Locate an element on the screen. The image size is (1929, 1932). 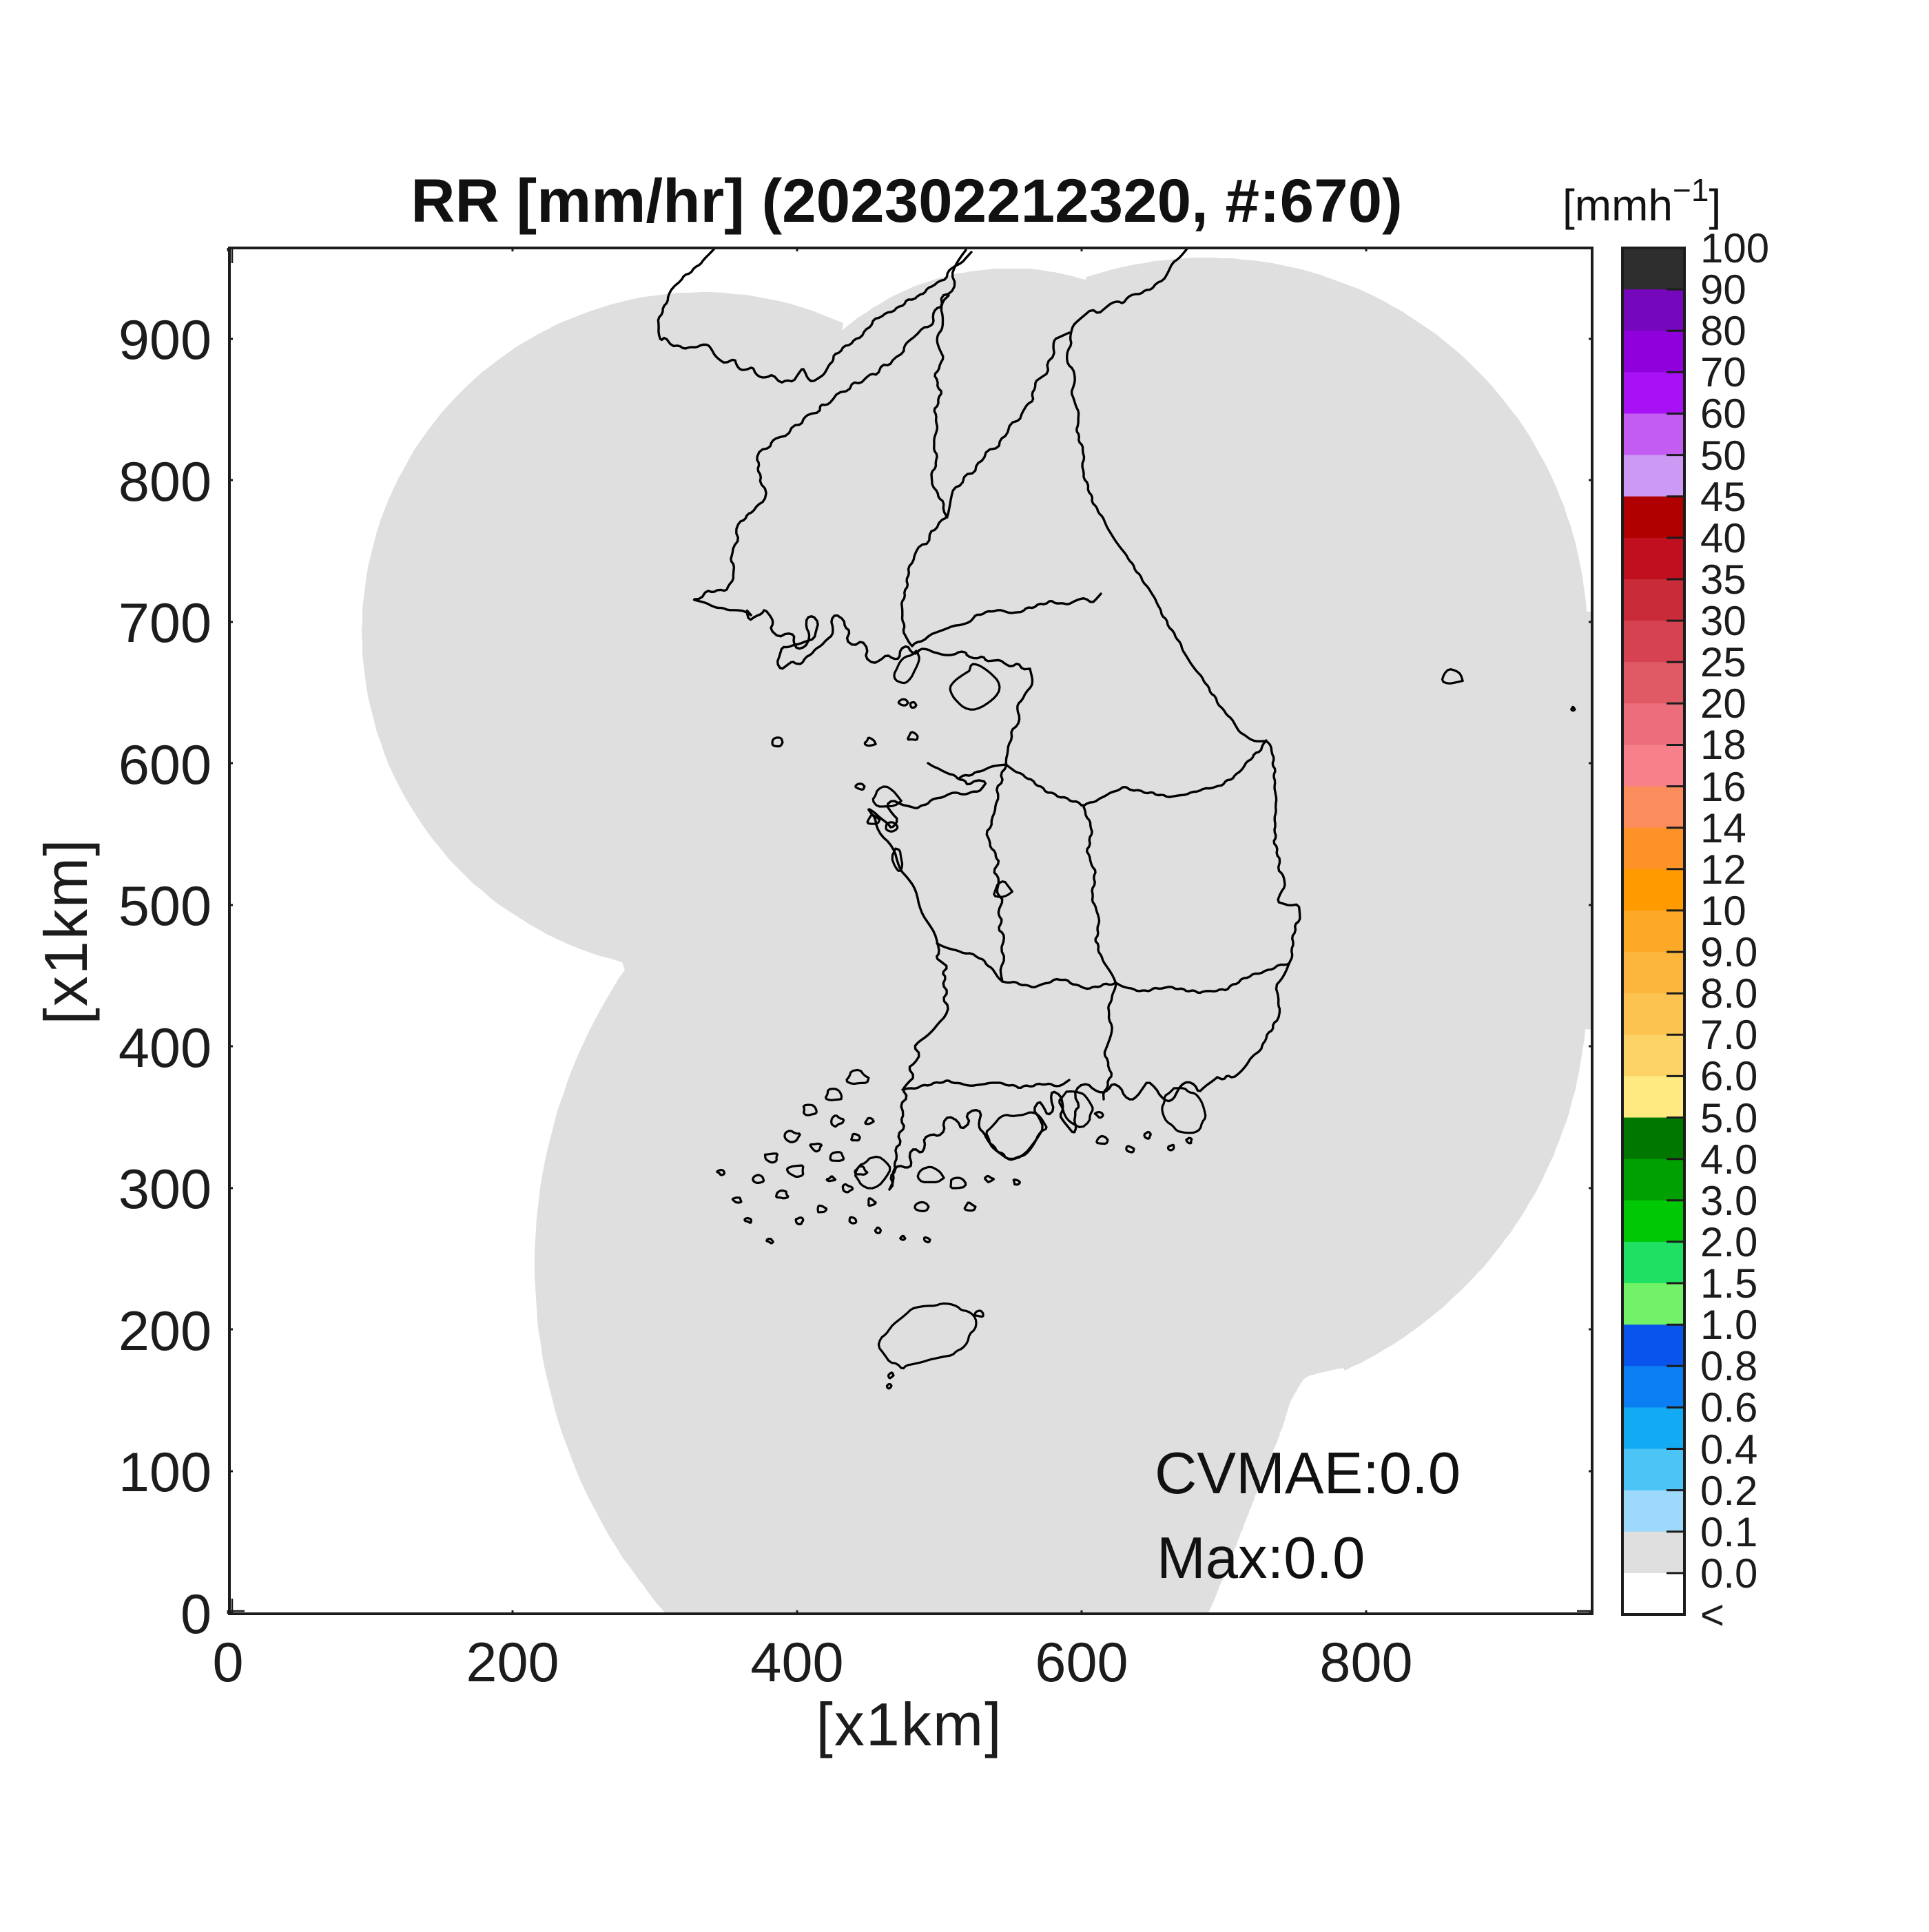
svg-text: 18 is located at coordinates (1723, 745).